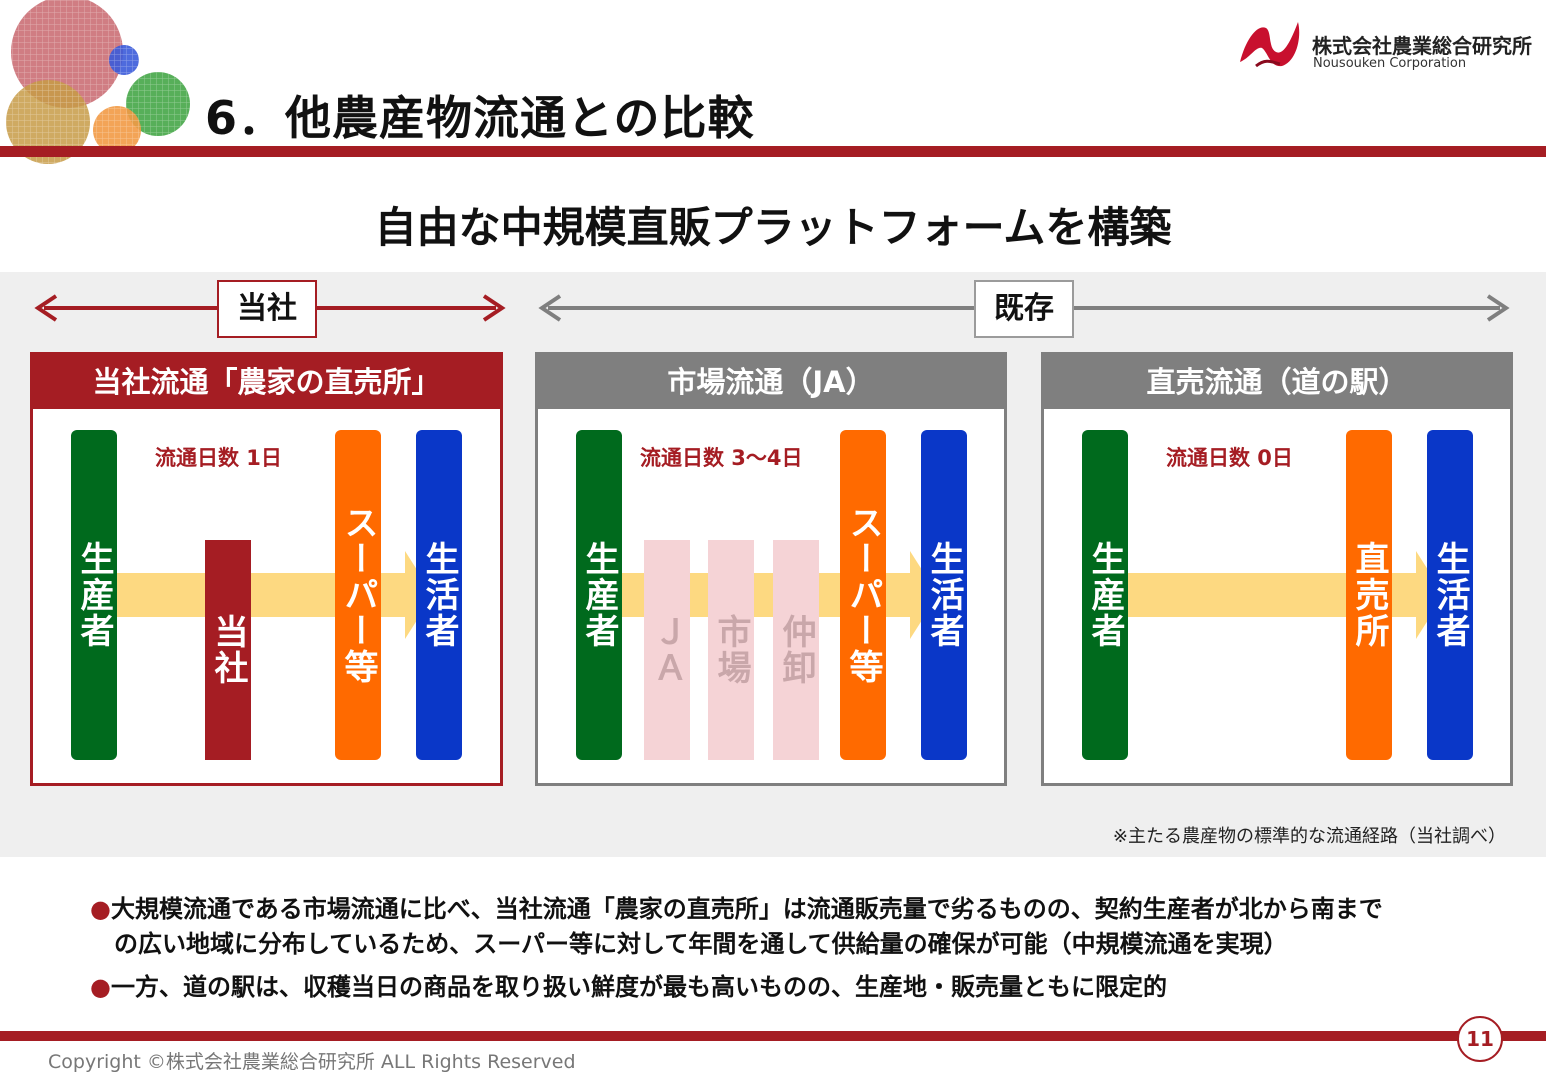 This screenshot has width=1546, height=1090. I want to click on source-note: ※主たる農産物の標準的な流通経路（当社調べ）, so click(1309, 836).